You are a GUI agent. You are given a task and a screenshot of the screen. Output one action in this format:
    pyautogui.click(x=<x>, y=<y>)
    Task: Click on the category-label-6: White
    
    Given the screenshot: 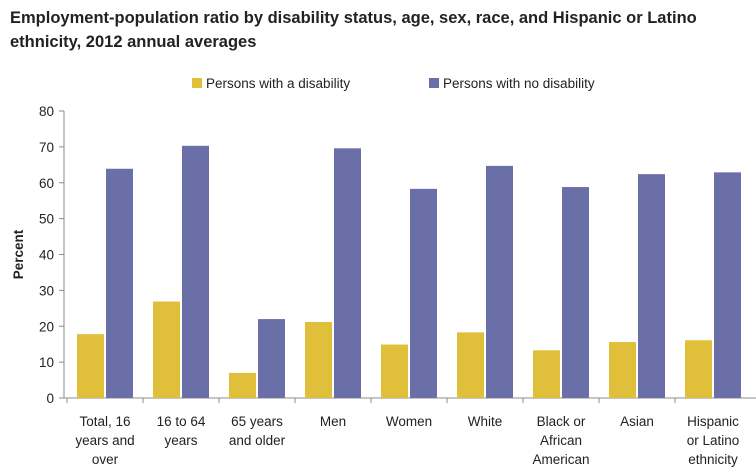 What is the action you would take?
    pyautogui.click(x=485, y=421)
    